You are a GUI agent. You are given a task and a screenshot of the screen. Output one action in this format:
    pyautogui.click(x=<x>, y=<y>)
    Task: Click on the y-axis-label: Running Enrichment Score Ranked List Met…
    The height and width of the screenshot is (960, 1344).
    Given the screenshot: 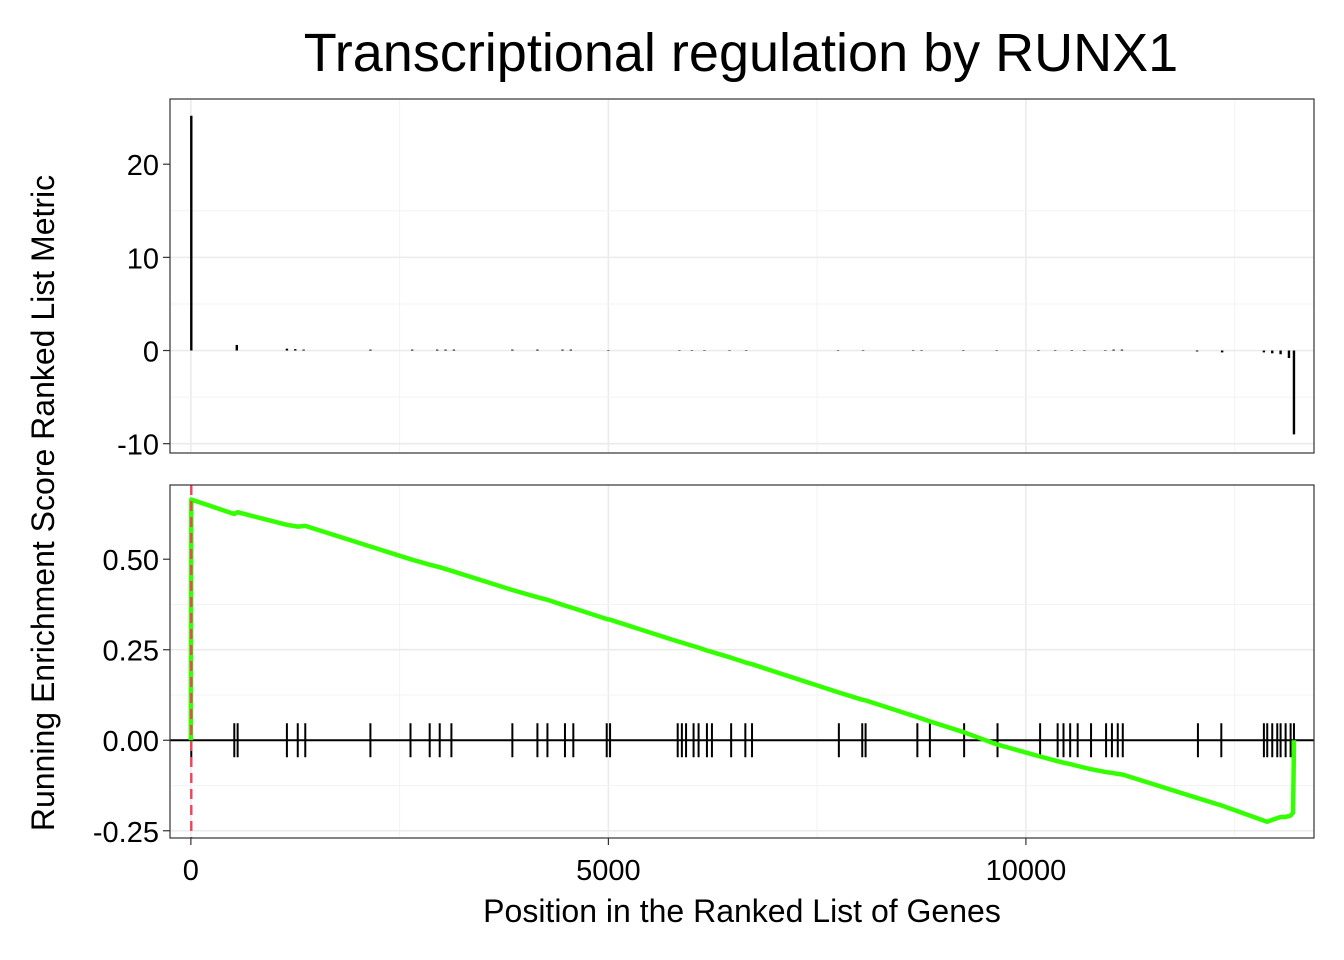 What is the action you would take?
    pyautogui.click(x=43, y=503)
    